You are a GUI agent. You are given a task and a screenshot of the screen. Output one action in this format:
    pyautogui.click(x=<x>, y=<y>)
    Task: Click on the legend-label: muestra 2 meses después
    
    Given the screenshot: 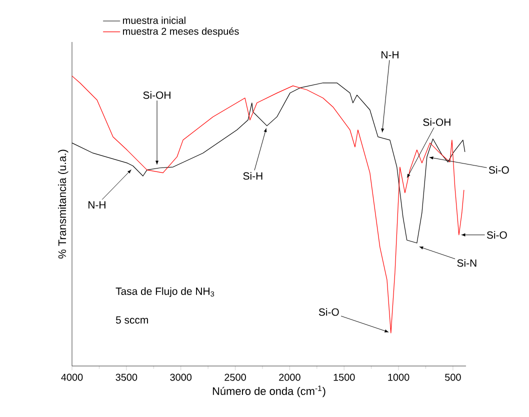 What is the action you would take?
    pyautogui.click(x=181, y=32)
    